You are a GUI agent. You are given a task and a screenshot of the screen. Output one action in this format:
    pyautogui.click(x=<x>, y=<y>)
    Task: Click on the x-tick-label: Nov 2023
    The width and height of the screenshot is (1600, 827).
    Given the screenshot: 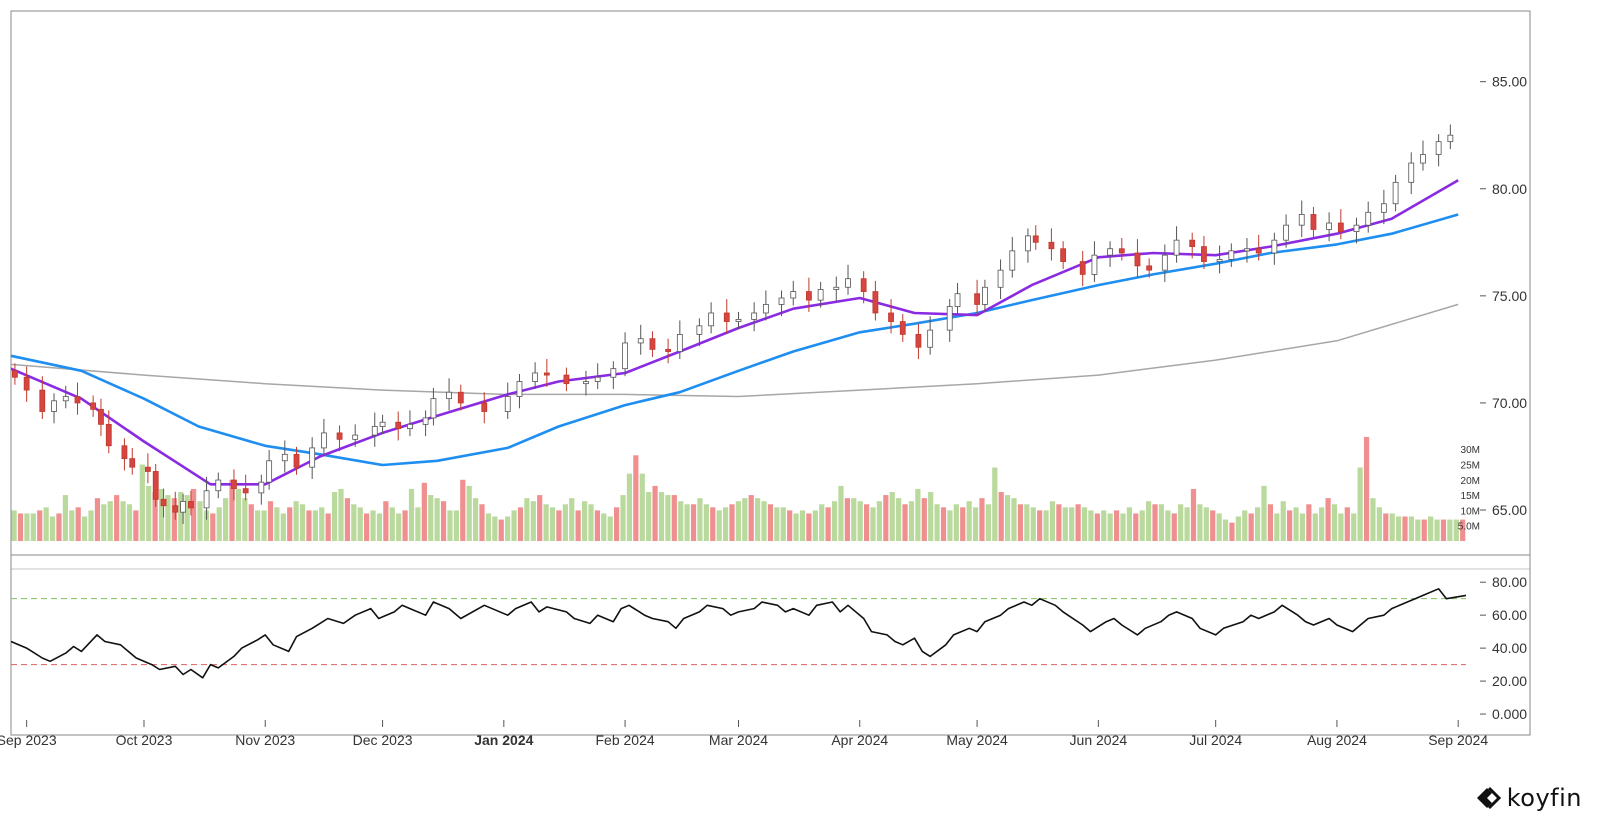 What is the action you would take?
    pyautogui.click(x=265, y=740)
    